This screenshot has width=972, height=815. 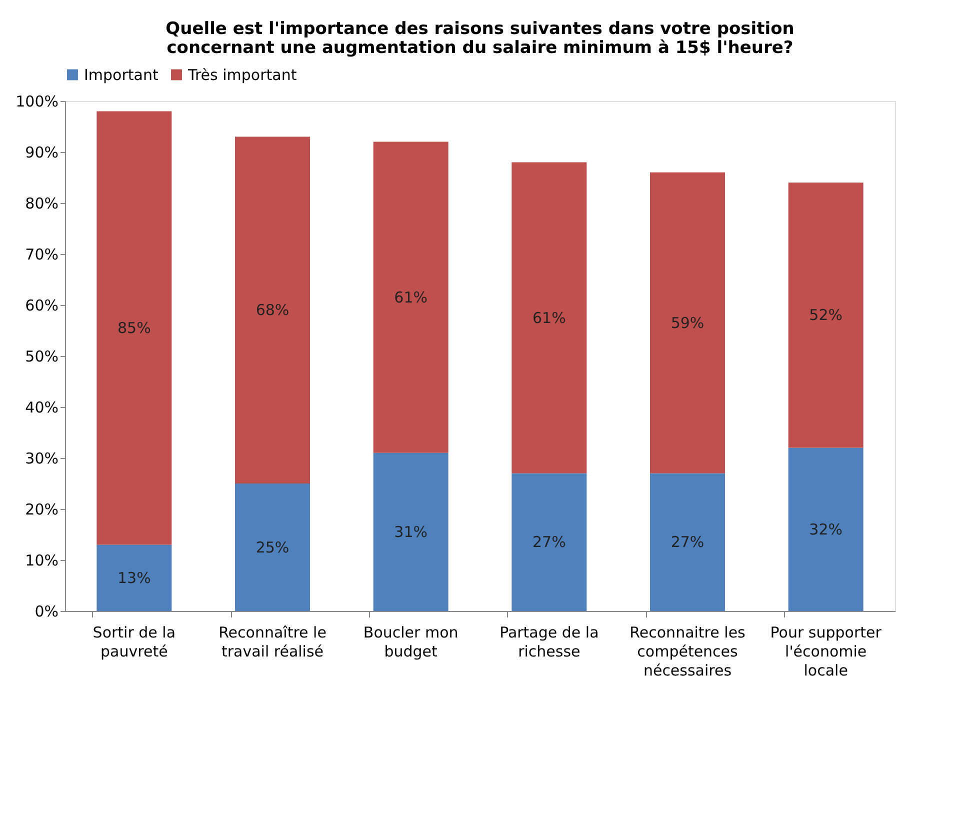 What do you see at coordinates (41, 153) in the screenshot?
I see `y-tick-label: 90%` at bounding box center [41, 153].